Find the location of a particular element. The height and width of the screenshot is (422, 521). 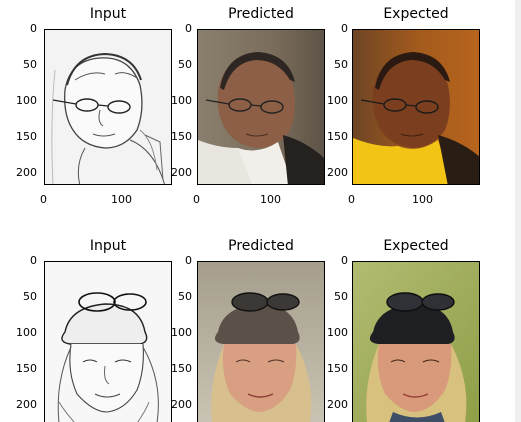

expected-woman-image is located at coordinates (416, 341).